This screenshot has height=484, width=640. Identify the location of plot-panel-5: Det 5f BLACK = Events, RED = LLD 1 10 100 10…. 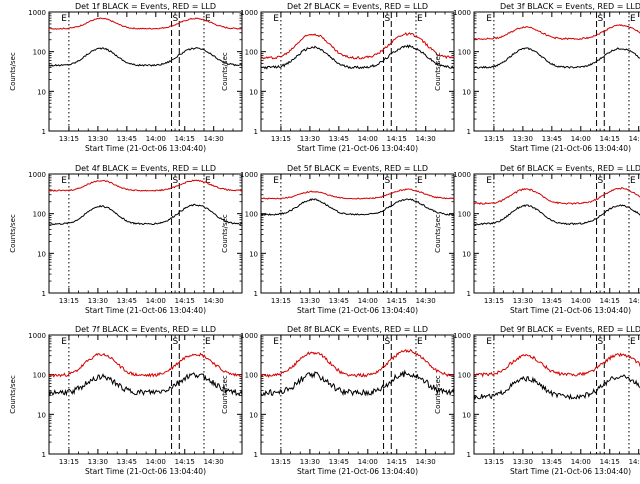
(338, 239).